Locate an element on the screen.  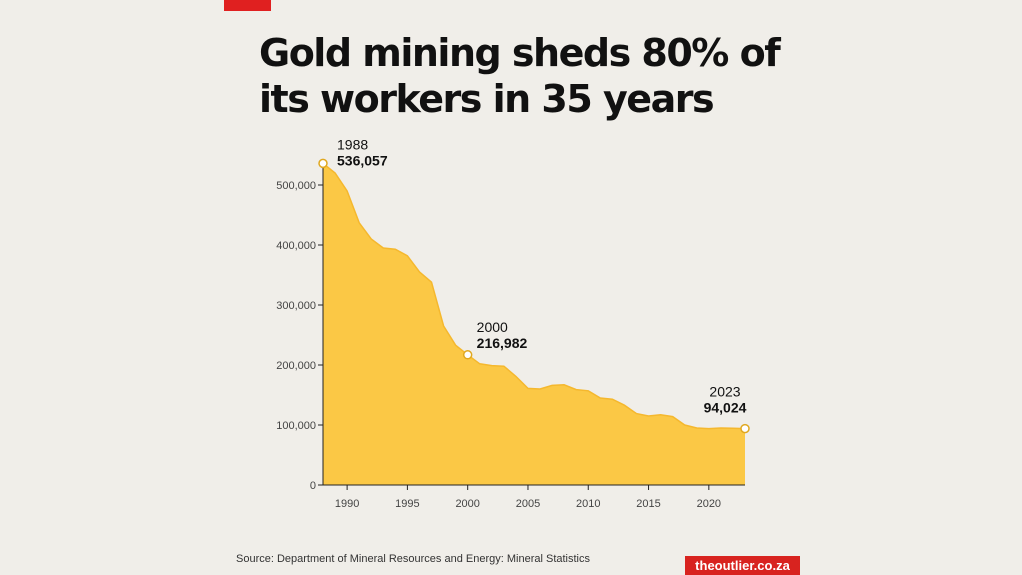
annotation-value: 216,982 is located at coordinates (502, 343).